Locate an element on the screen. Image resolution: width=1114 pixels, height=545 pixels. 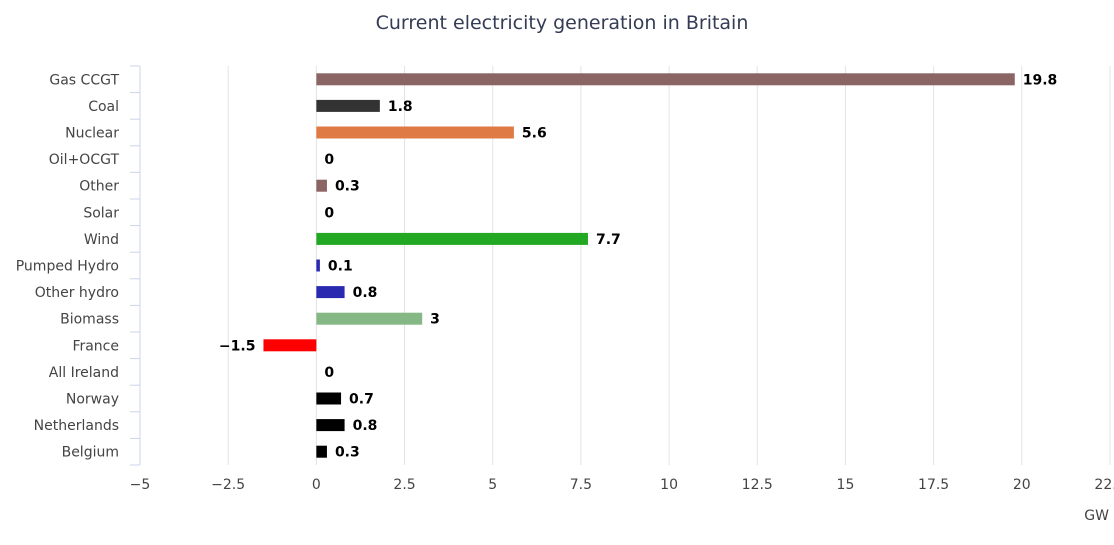
x-tick-label: 5 is located at coordinates (492, 485).